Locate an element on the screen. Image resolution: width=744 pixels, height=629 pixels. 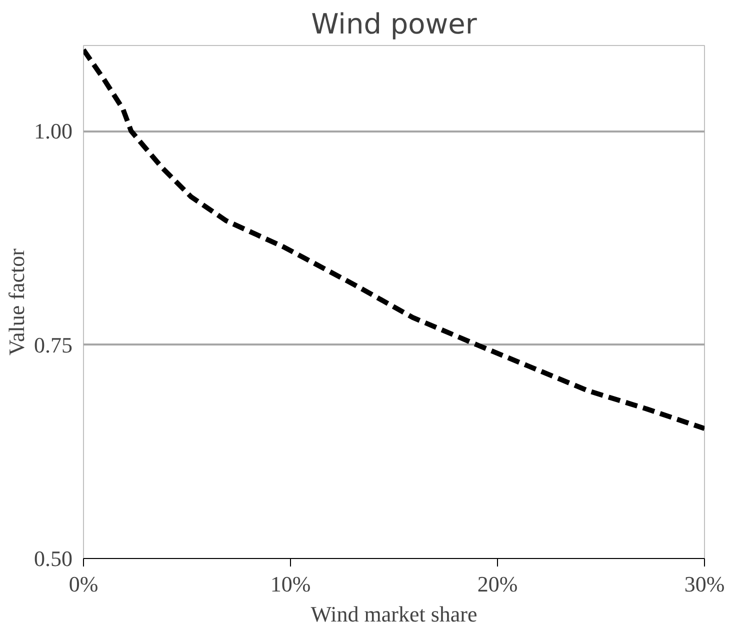
x-tick-label: 30% is located at coordinates (704, 584).